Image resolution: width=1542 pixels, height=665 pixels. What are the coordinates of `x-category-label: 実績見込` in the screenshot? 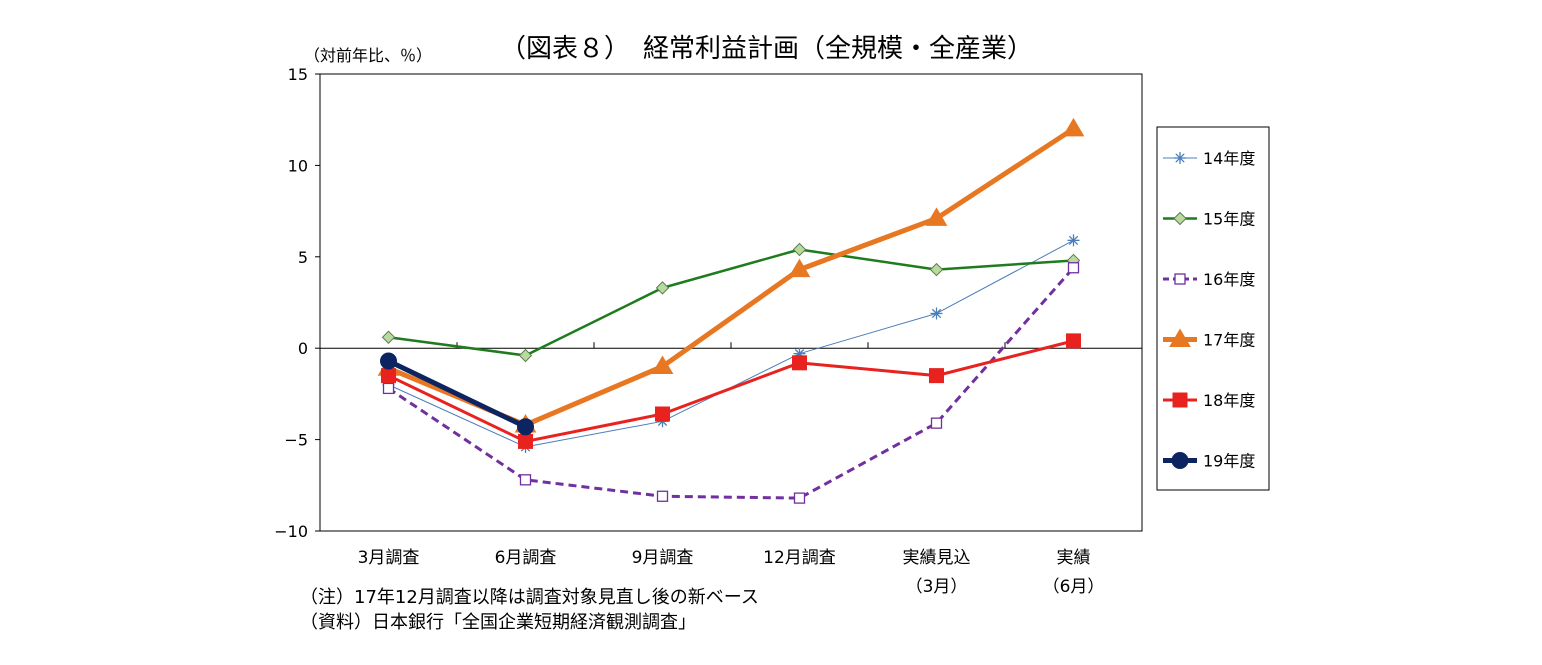 It's located at (937, 558).